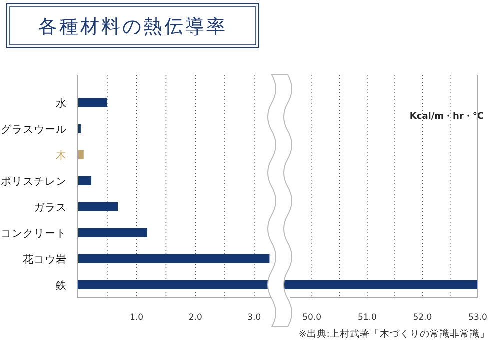 The width and height of the screenshot is (495, 341). What do you see at coordinates (45, 259) in the screenshot?
I see `y-tick-label: 花コウ岩` at bounding box center [45, 259].